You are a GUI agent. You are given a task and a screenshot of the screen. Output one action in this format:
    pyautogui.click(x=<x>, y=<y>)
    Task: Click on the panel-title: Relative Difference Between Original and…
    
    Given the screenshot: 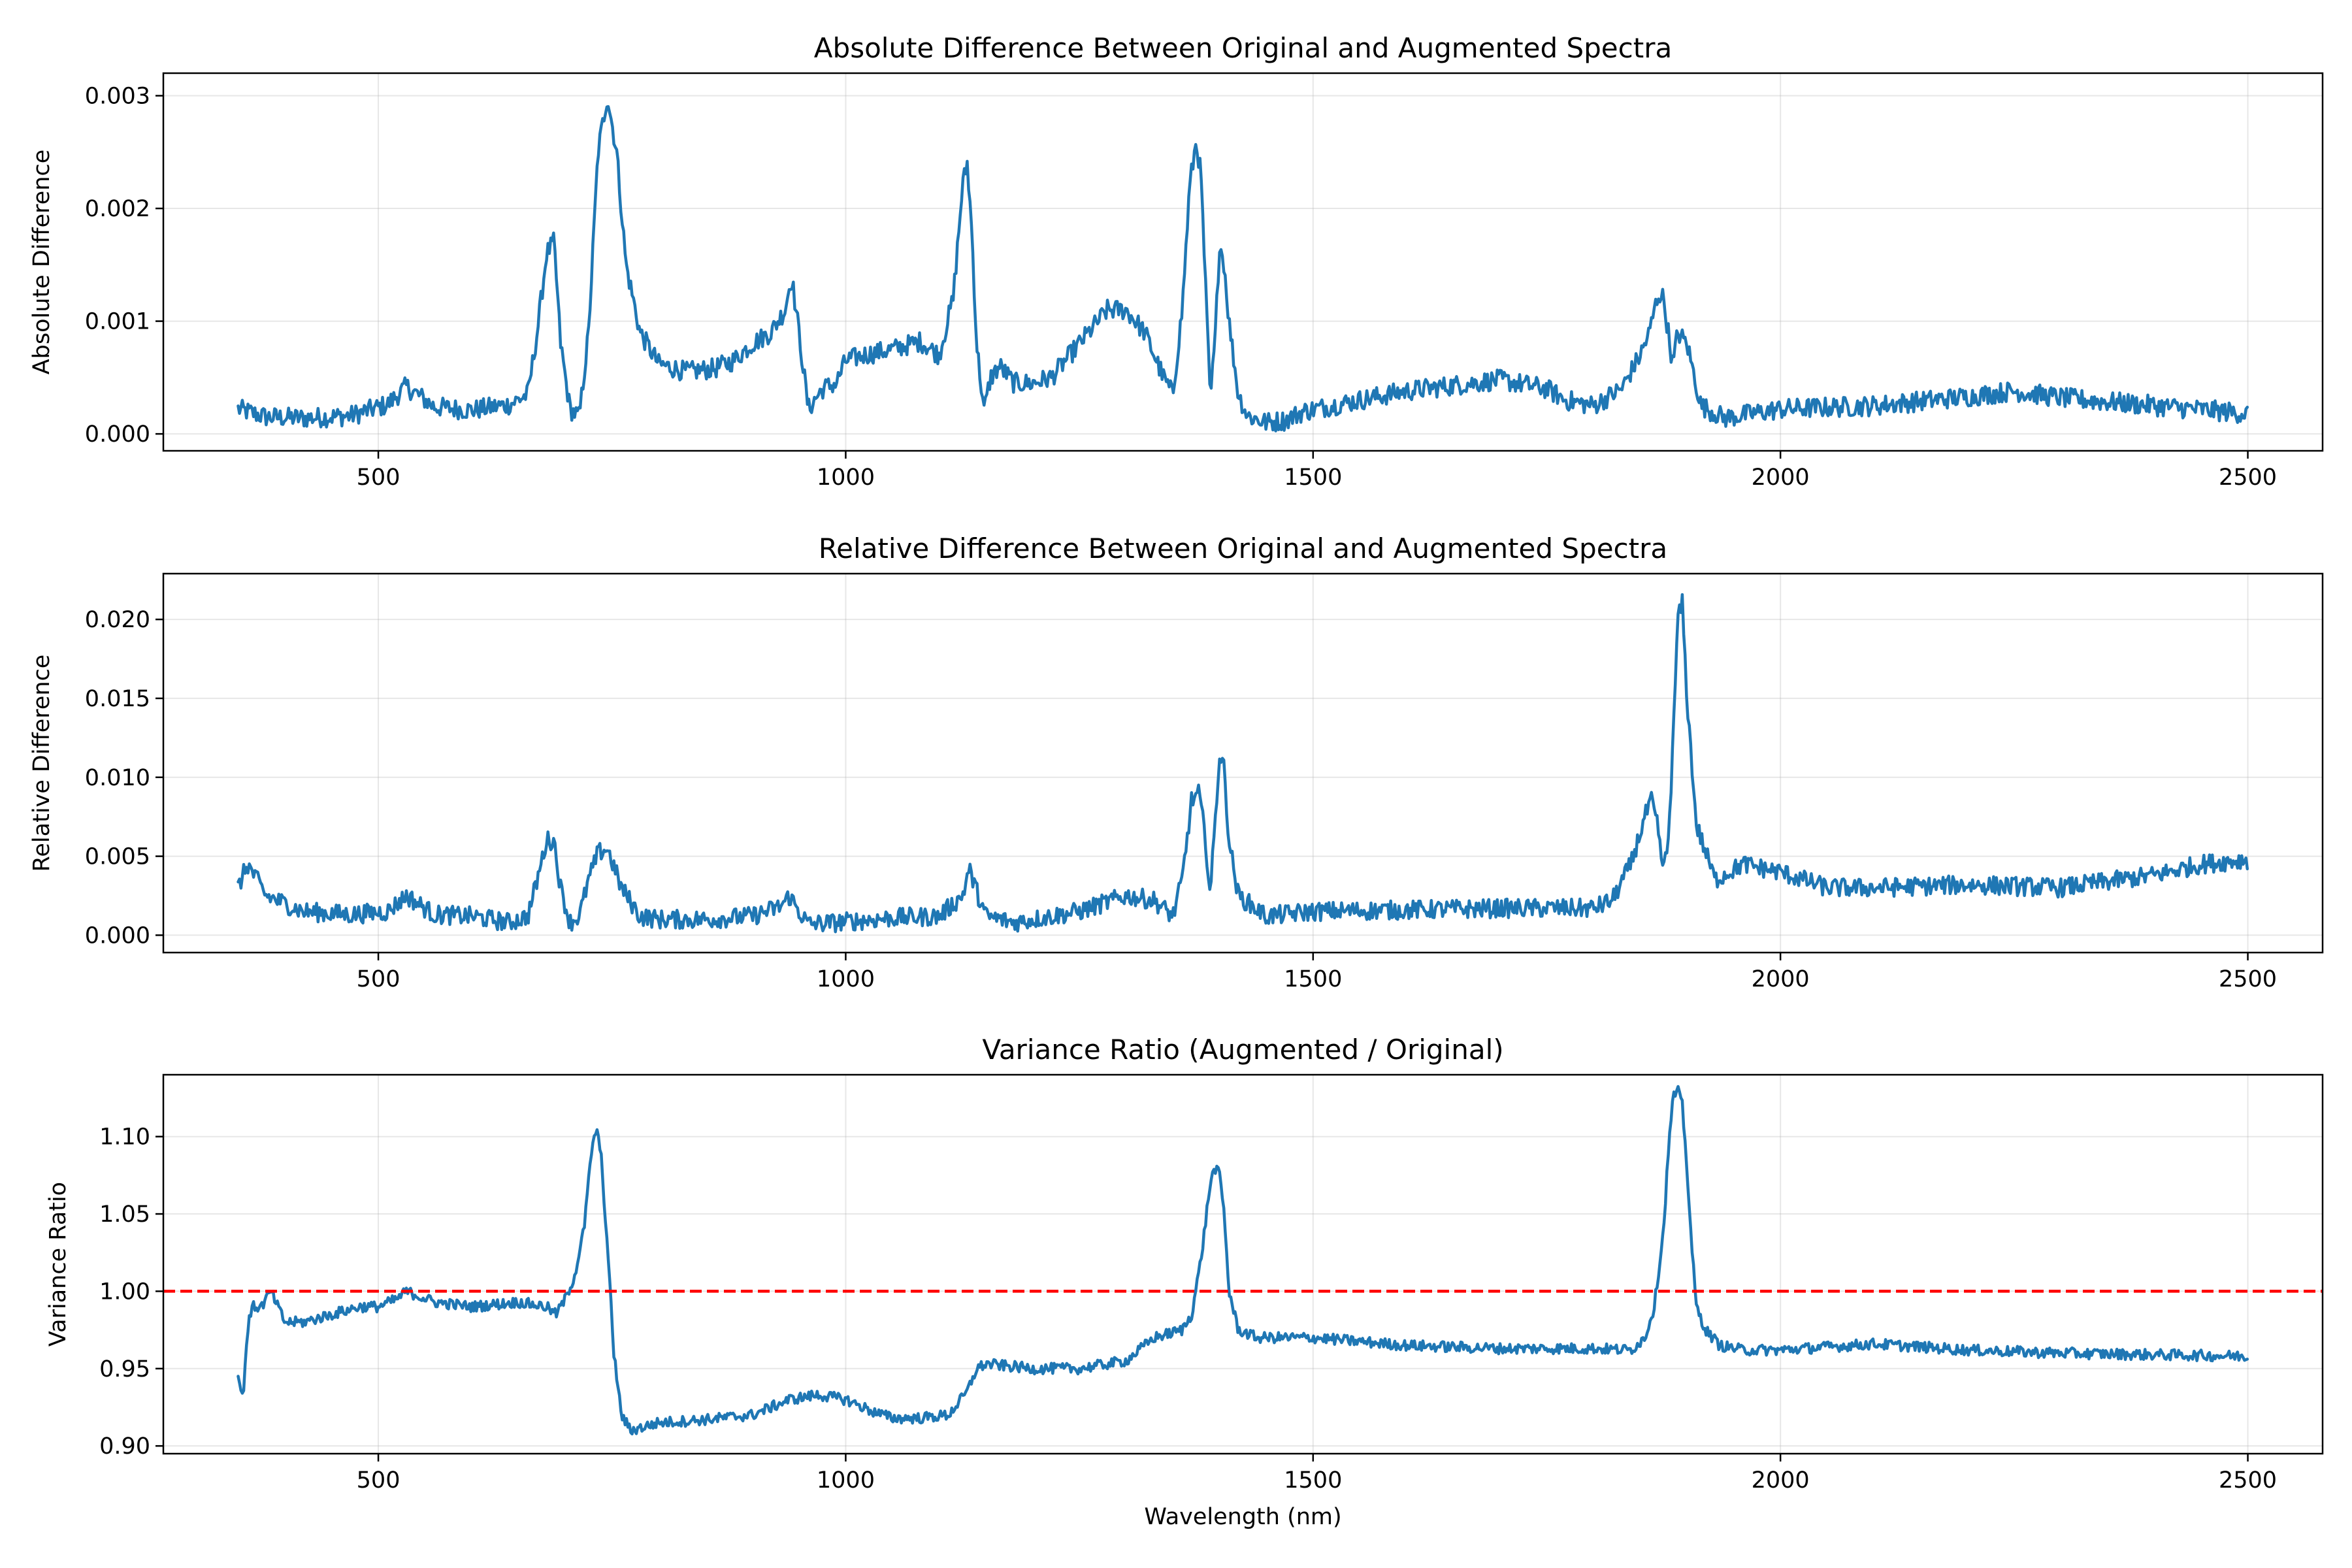 What is the action you would take?
    pyautogui.click(x=1243, y=548)
    